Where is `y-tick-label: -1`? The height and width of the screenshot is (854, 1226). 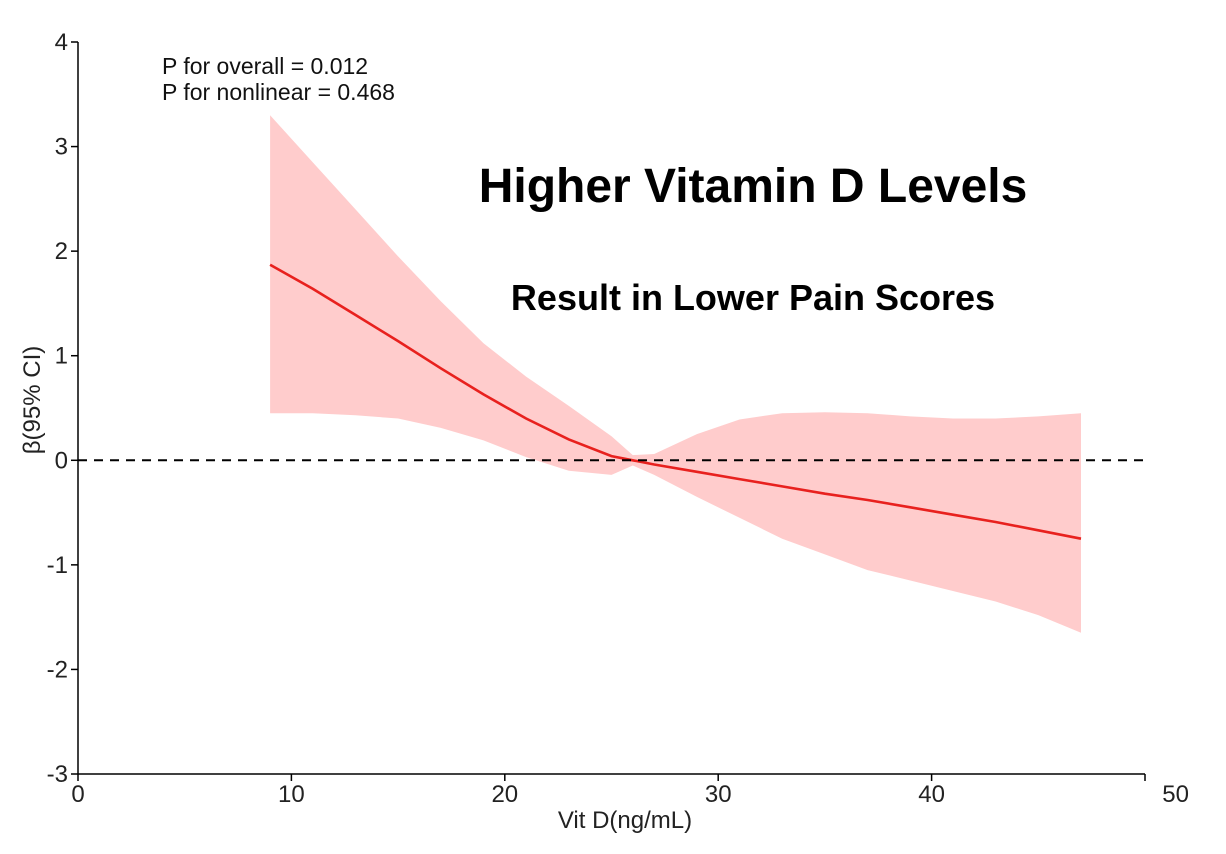
y-tick-label: -1 is located at coordinates (57, 565).